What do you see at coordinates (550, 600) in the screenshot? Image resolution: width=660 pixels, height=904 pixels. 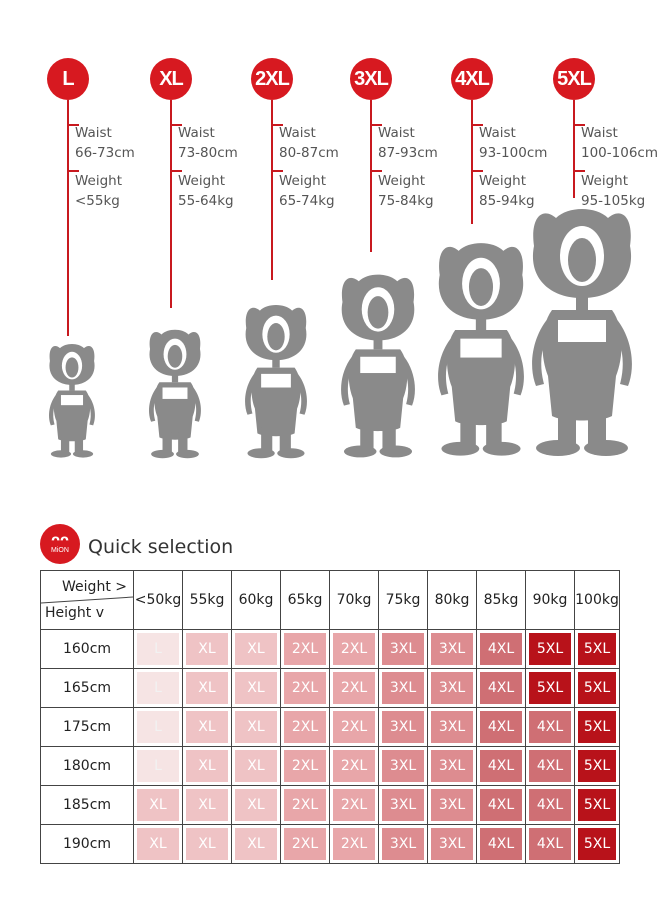 I see `weight-header: 90kg` at bounding box center [550, 600].